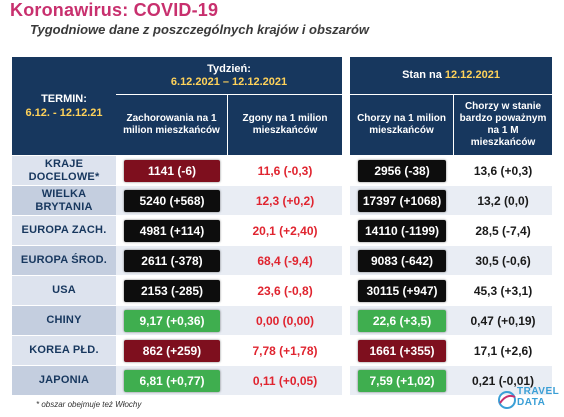  I want to click on cases-cell: 9,17 (+0,36), so click(172, 320).